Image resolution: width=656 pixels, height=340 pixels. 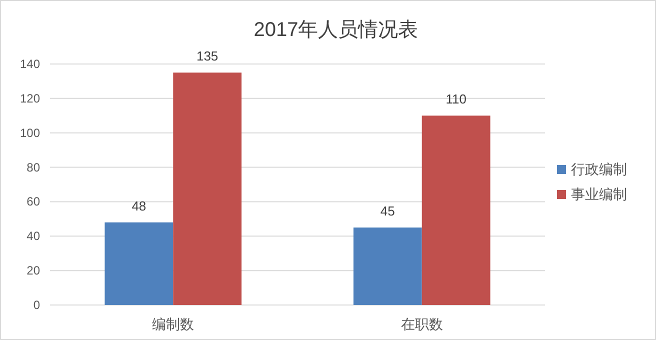 I want to click on data-label: 110, so click(x=456, y=99).